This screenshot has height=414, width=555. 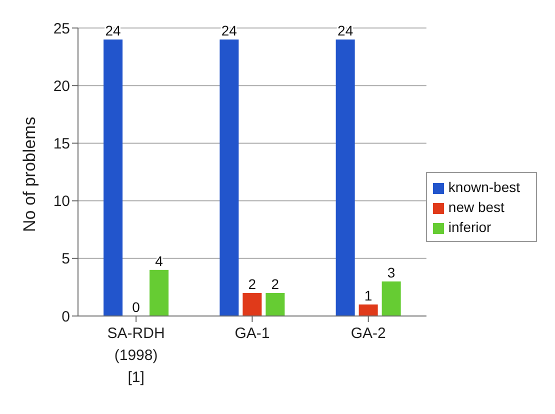 What do you see at coordinates (252, 333) in the screenshot?
I see `x-tick-label: GA-1` at bounding box center [252, 333].